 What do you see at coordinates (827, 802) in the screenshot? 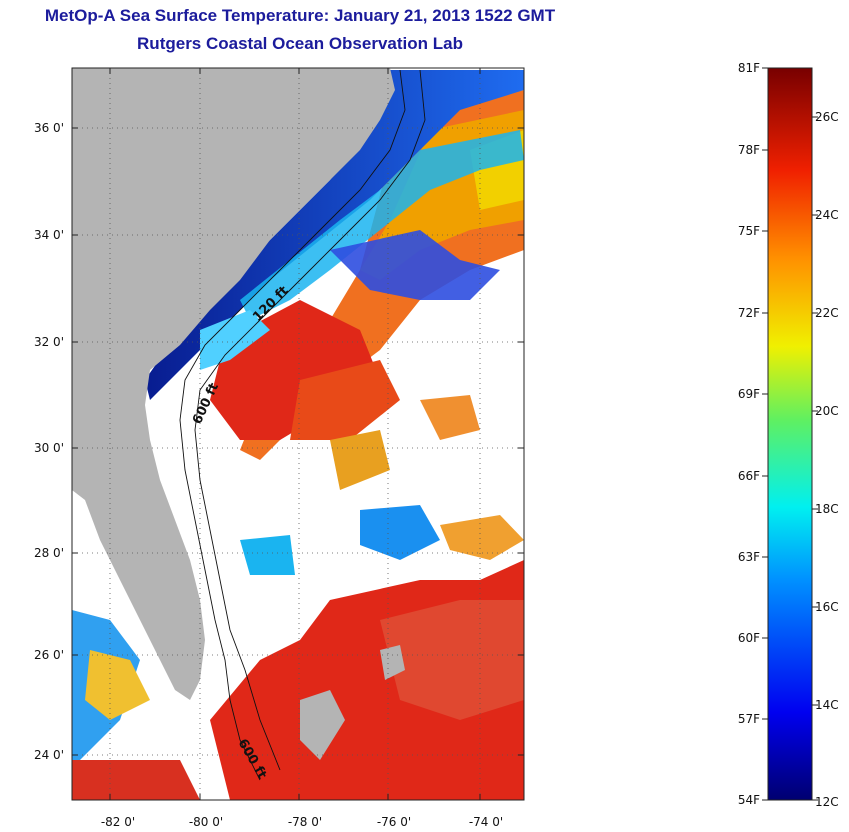
I see `colorbar-c-12: 12C` at bounding box center [827, 802].